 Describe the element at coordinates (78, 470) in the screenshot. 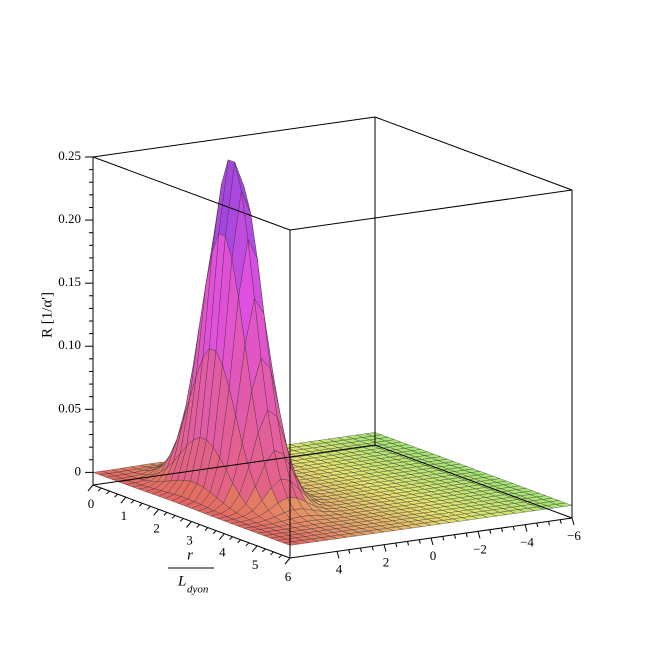

I see `z-tick-label: 0` at that location.